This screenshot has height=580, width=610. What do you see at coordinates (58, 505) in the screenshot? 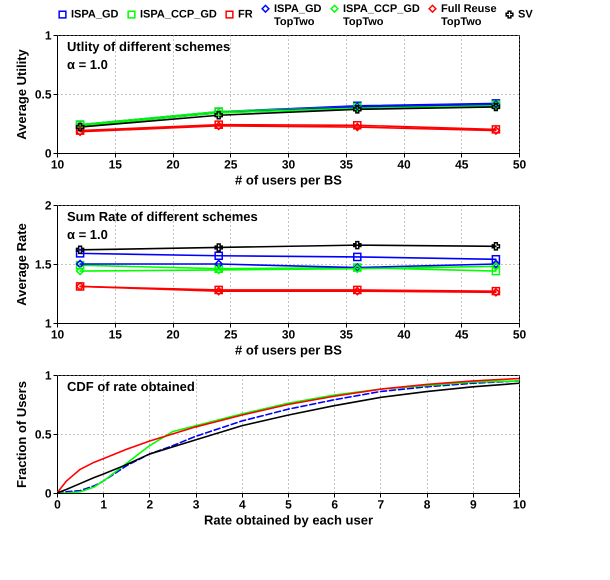
I see `x-tick-label: 0` at bounding box center [58, 505].